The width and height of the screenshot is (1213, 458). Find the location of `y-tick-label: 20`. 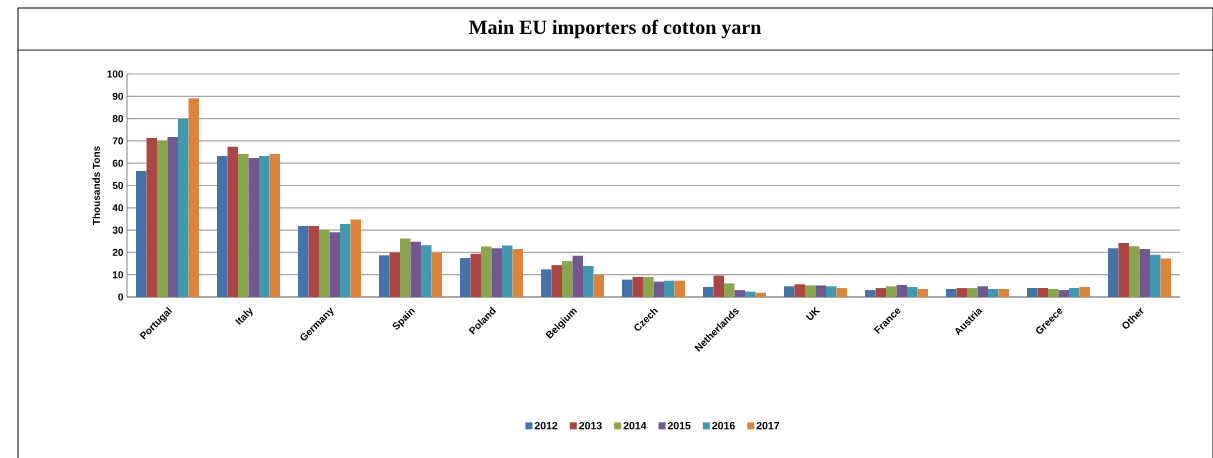

y-tick-label: 20 is located at coordinates (118, 252).